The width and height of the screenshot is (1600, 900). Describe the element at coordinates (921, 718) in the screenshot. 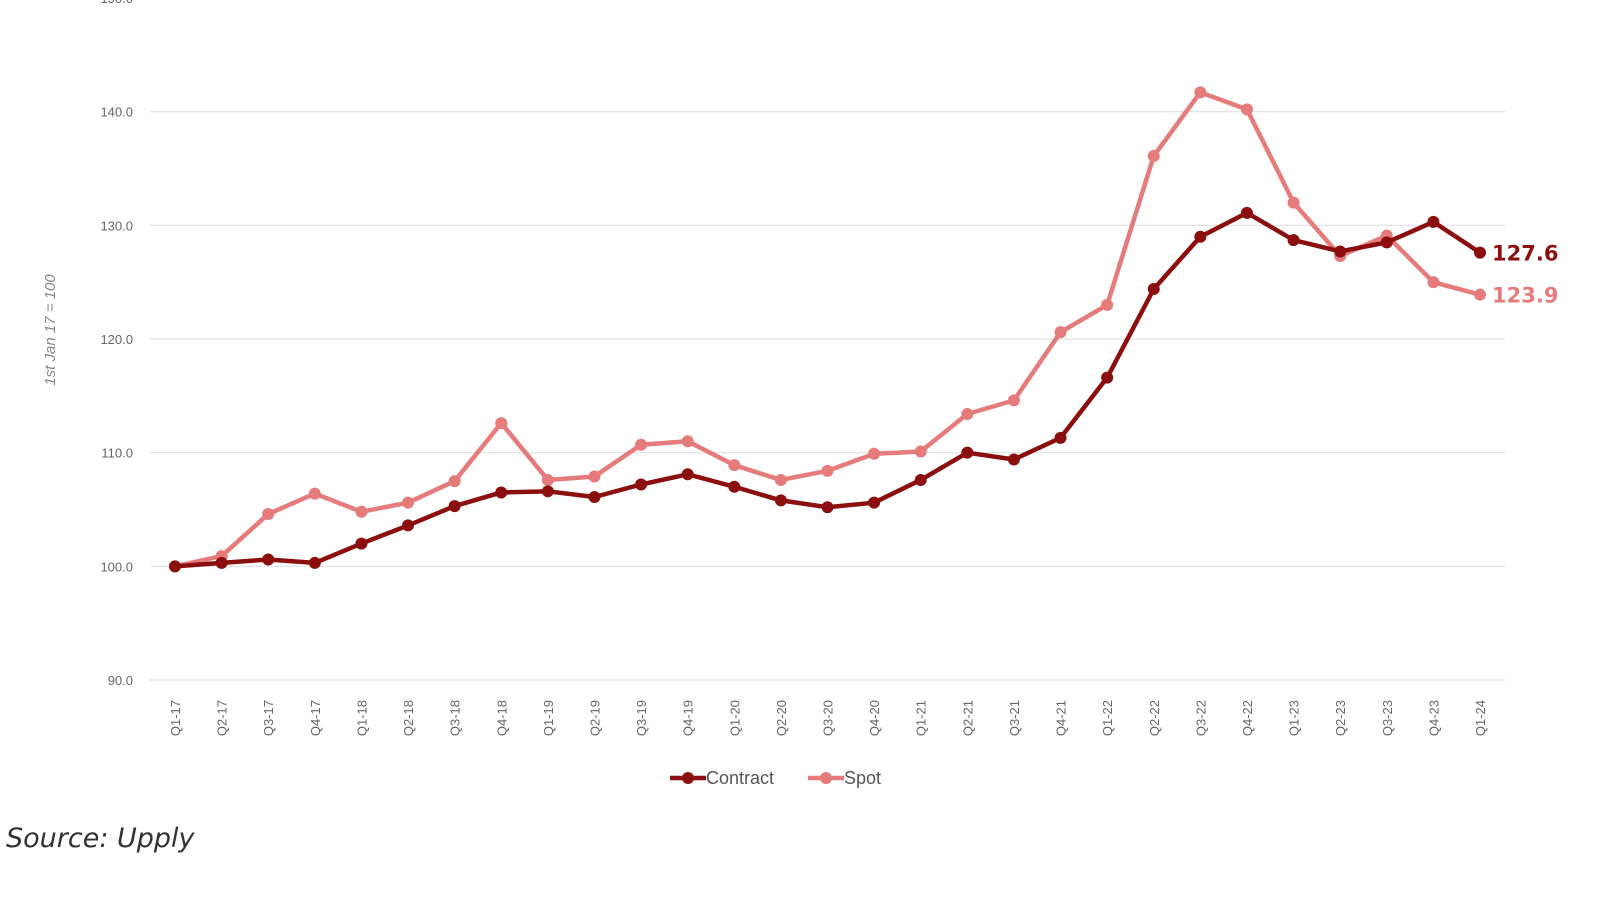

I see `x-tick-label: Q1-21` at that location.